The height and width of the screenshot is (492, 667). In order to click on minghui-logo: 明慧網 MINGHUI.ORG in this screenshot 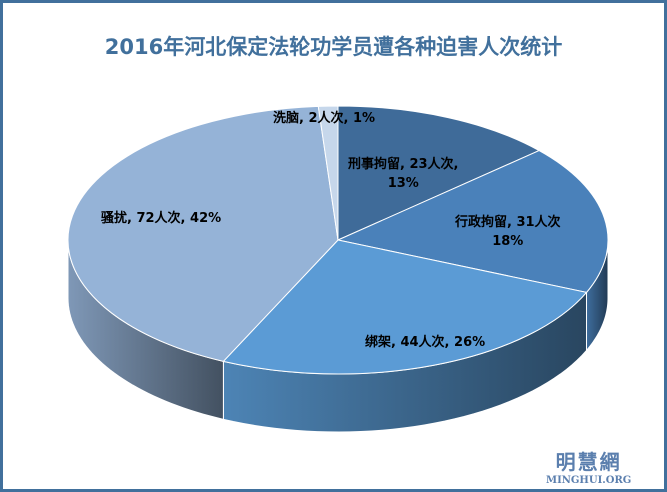, I will do `click(589, 468)`.